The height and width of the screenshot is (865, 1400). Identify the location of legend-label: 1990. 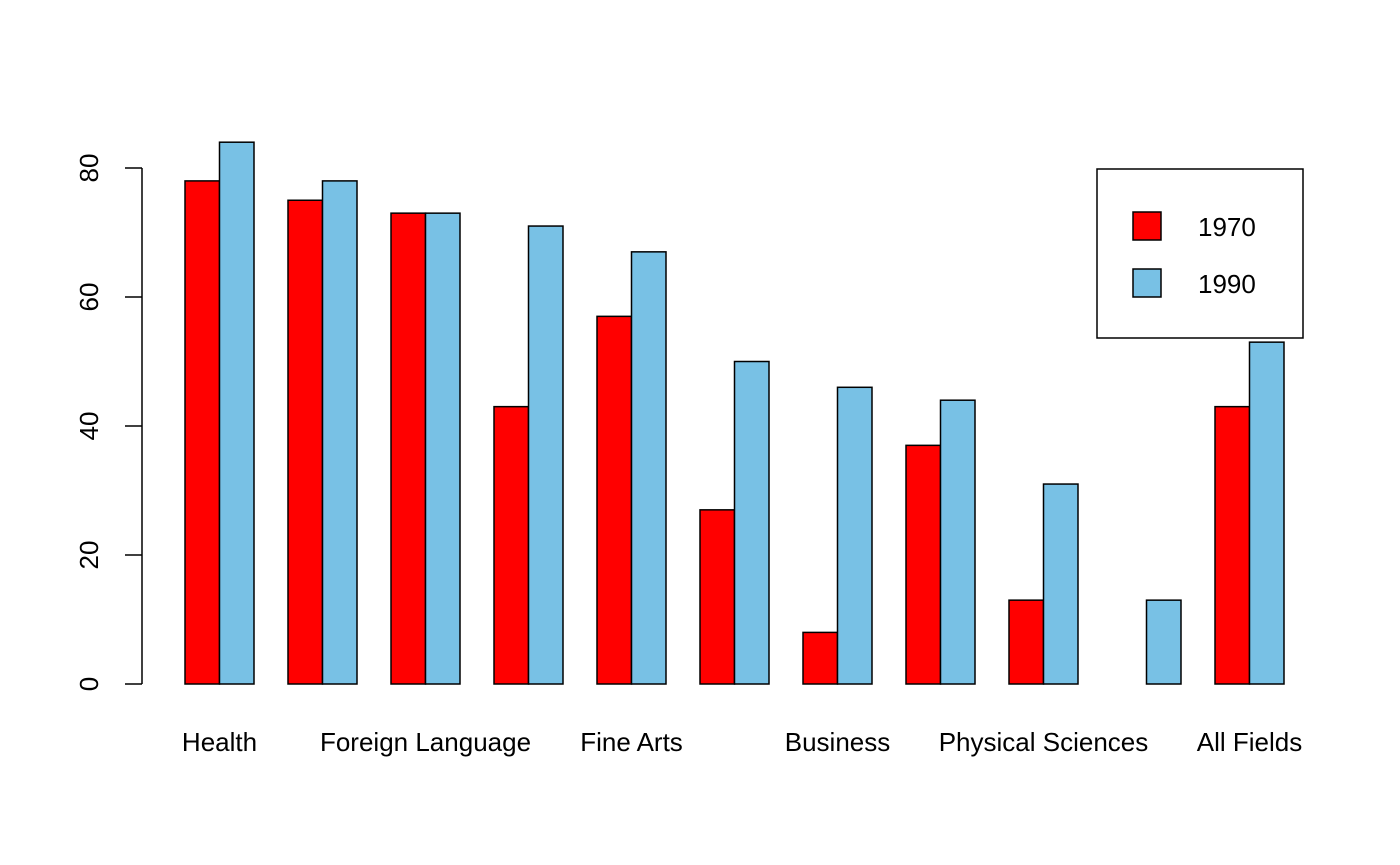
(1227, 284).